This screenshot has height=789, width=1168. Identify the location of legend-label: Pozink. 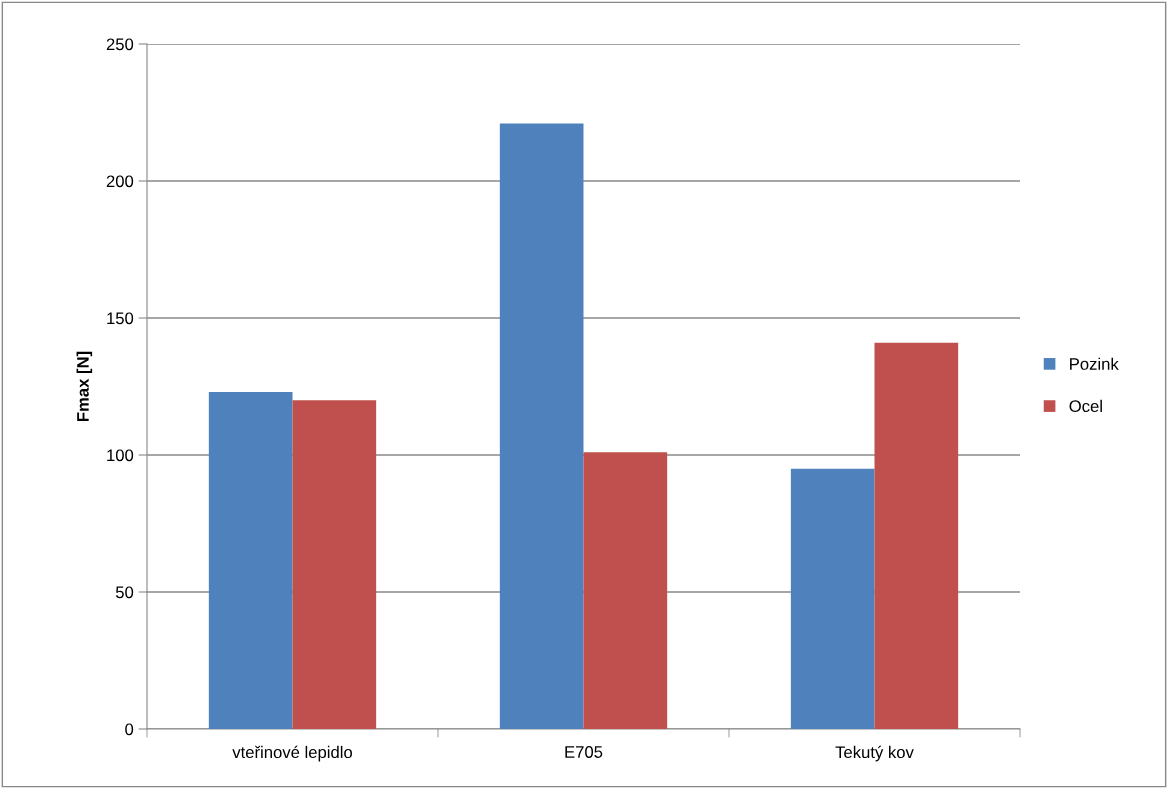
(1094, 363).